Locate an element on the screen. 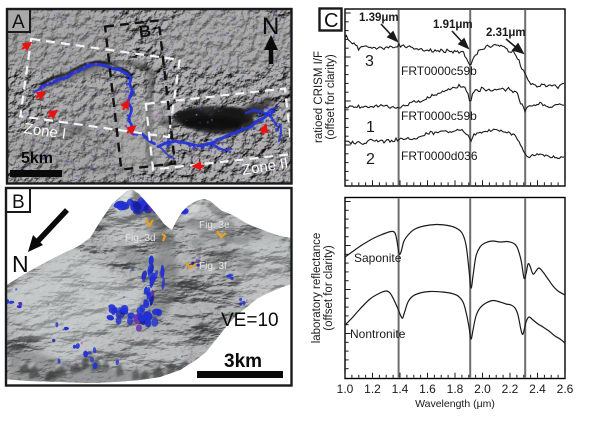 The height and width of the screenshot is (421, 600). svg-text: 2.4 is located at coordinates (537, 389).